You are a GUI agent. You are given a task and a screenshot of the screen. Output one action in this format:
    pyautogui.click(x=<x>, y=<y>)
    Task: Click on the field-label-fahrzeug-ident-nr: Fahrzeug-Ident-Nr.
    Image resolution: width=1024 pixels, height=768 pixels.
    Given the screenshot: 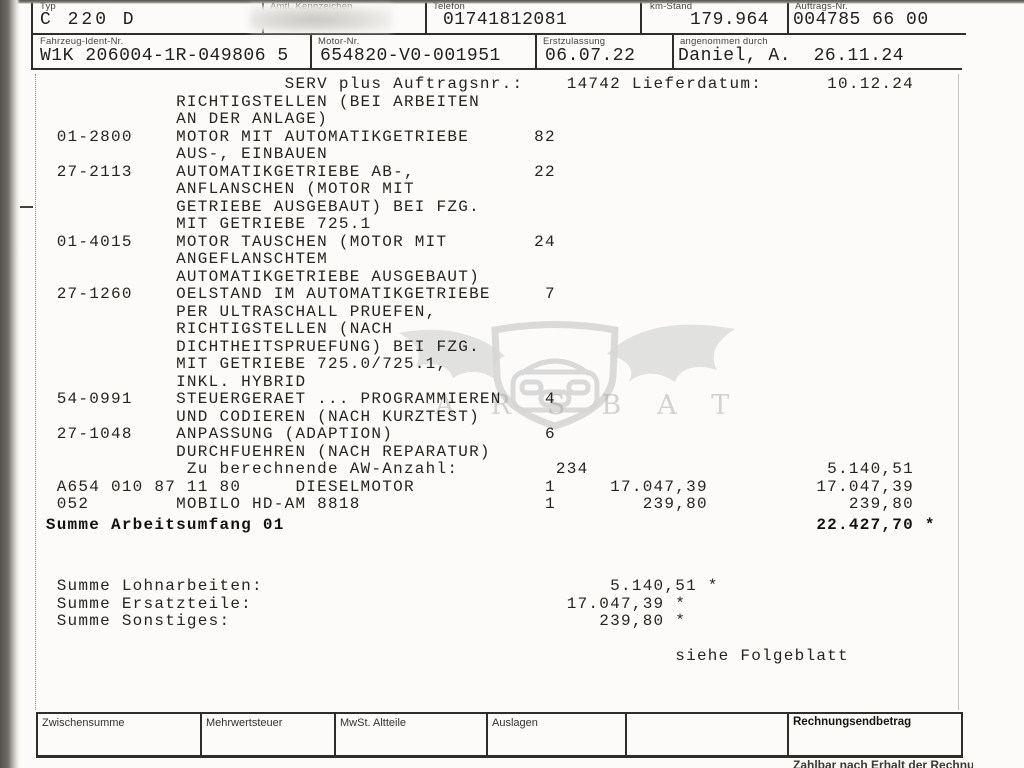 What is the action you would take?
    pyautogui.click(x=82, y=41)
    